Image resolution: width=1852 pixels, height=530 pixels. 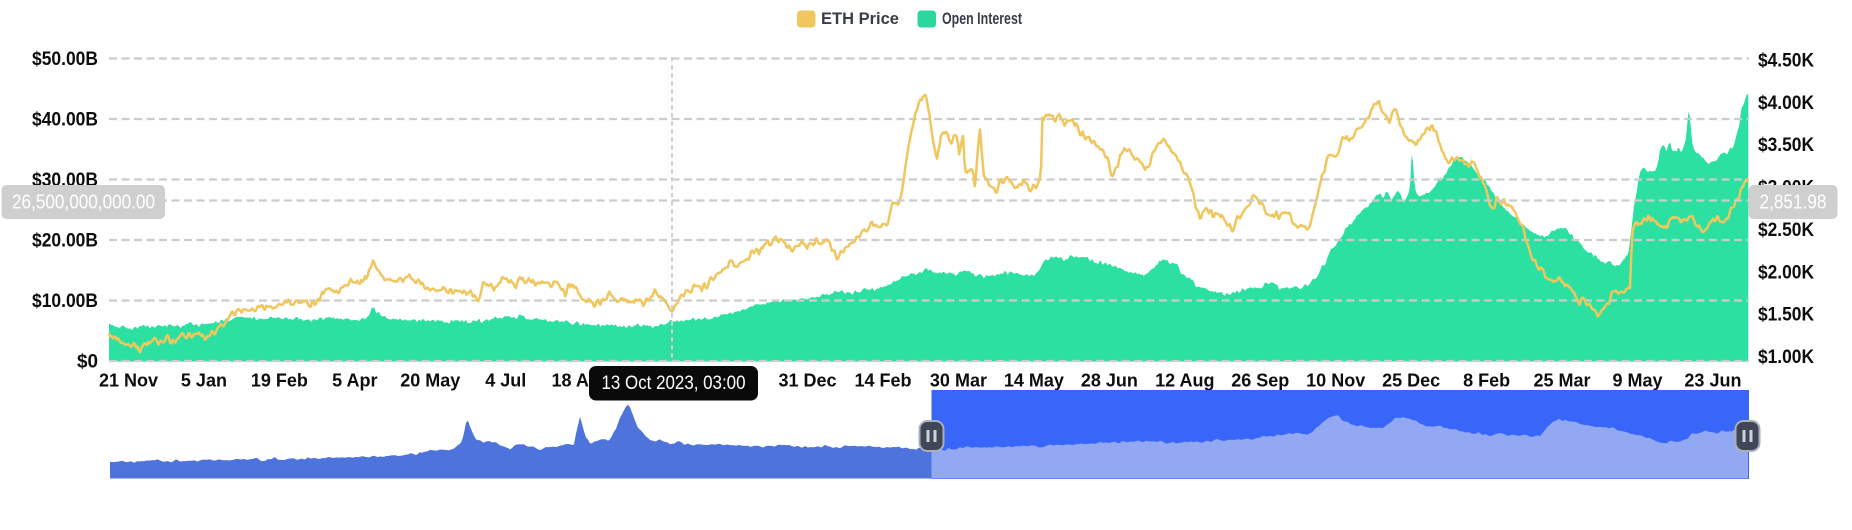 I want to click on svg-text: 5 Jan, so click(x=204, y=380).